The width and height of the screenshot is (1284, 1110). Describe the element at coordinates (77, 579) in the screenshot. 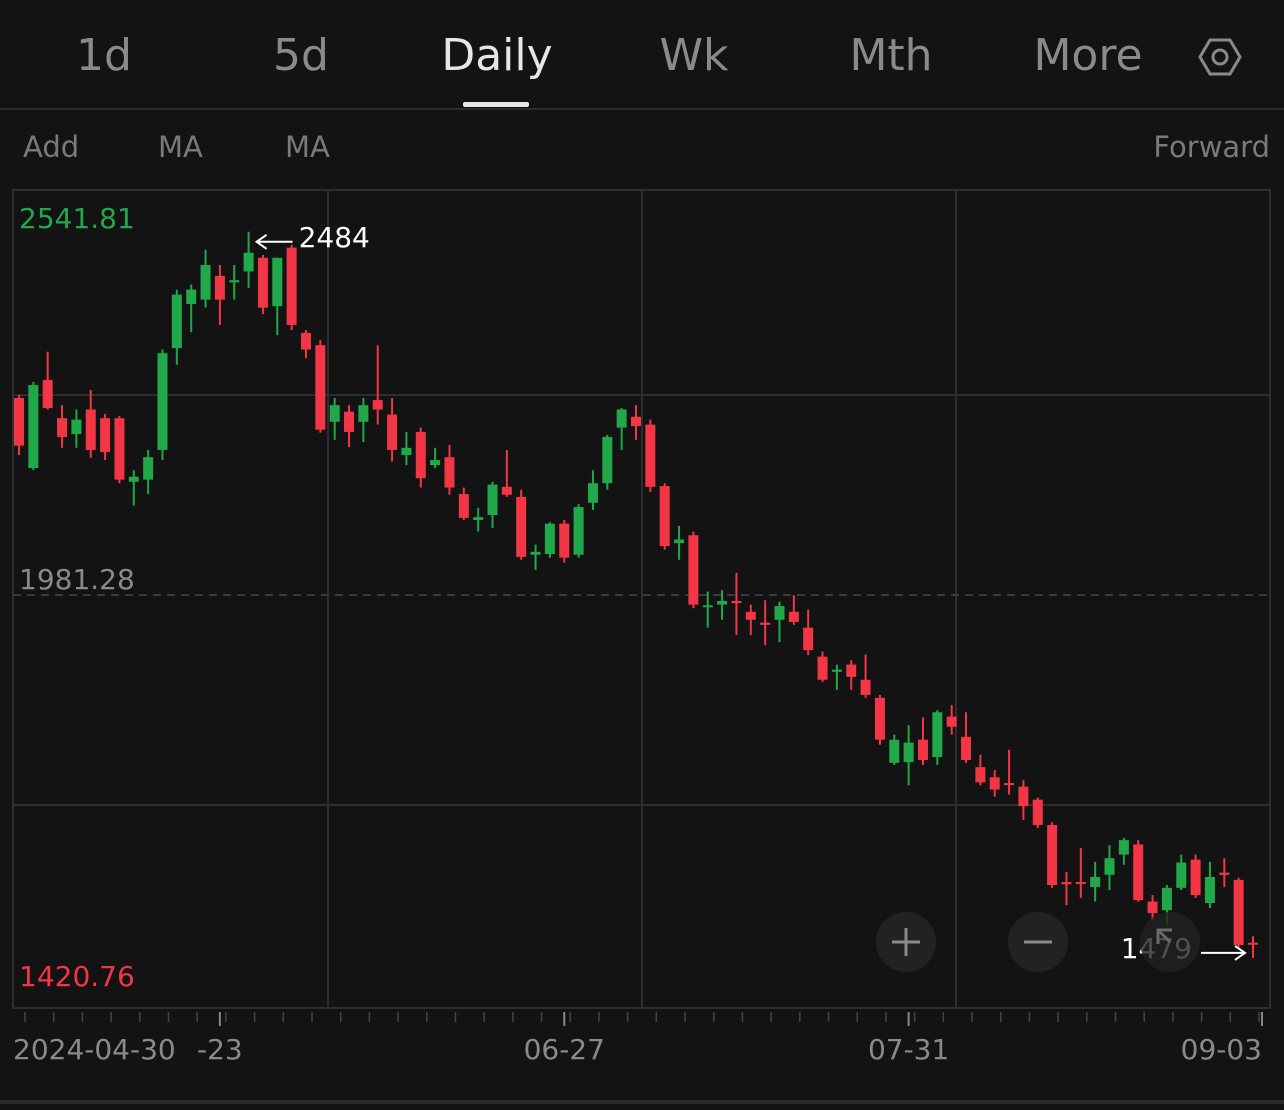

I see `y-tick-label: 1981.28` at that location.